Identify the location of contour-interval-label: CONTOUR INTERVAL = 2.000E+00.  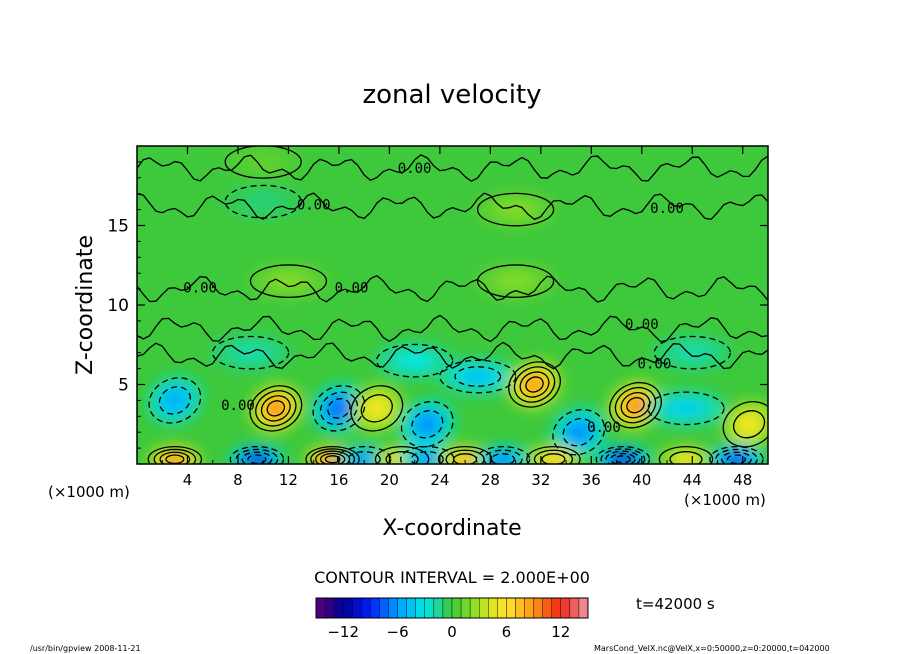
(452, 577).